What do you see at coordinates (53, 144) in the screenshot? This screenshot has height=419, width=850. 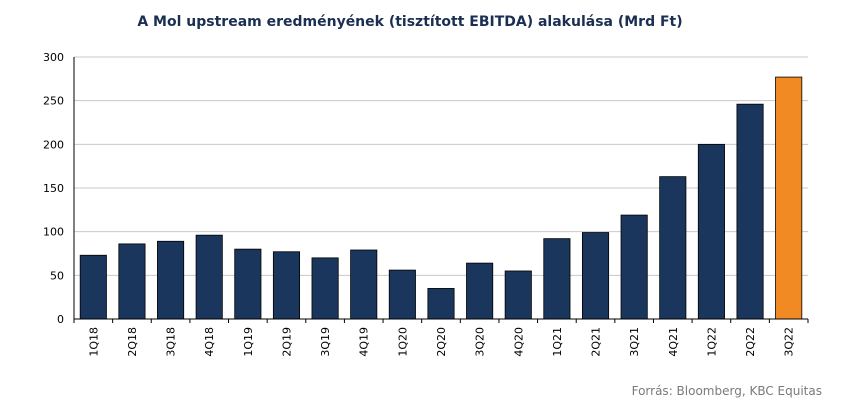 I see `y-tick-label: 200` at bounding box center [53, 144].